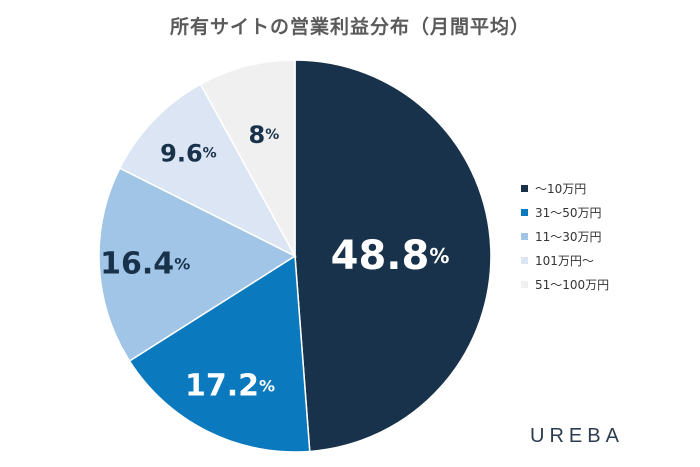 This screenshot has width=700, height=467. What do you see at coordinates (264, 135) in the screenshot?
I see `slice-label: 8%` at bounding box center [264, 135].